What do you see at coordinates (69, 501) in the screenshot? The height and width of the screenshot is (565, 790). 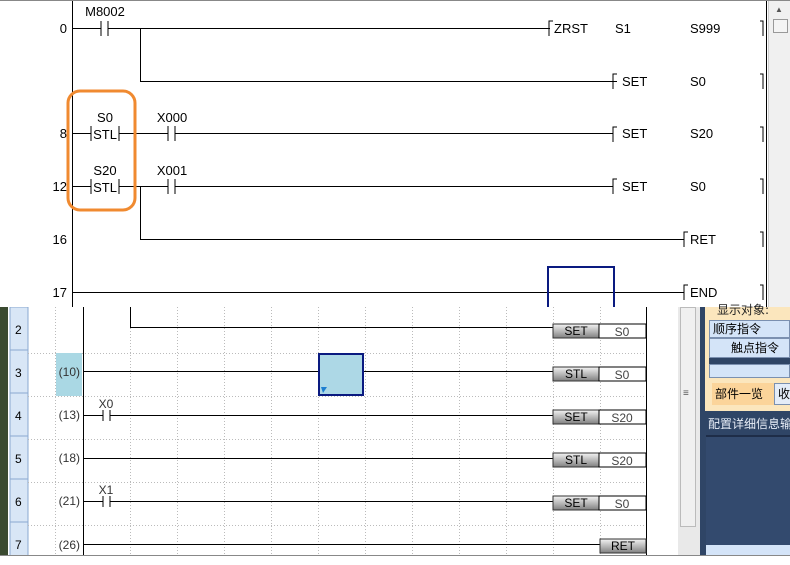 I see `step-number: (21)` at bounding box center [69, 501].